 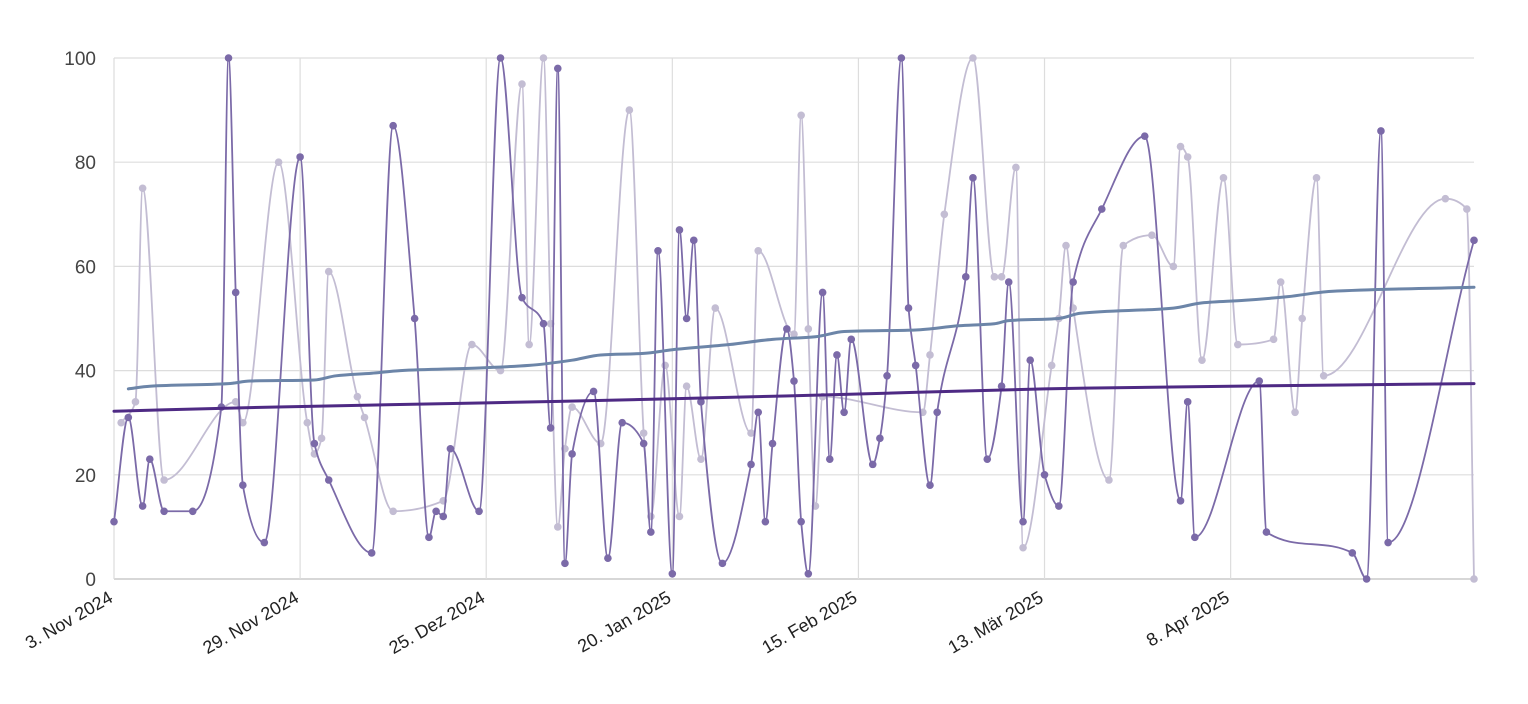 What do you see at coordinates (996, 622) in the screenshot?
I see `x-tick-label: 13. Mär 2025` at bounding box center [996, 622].